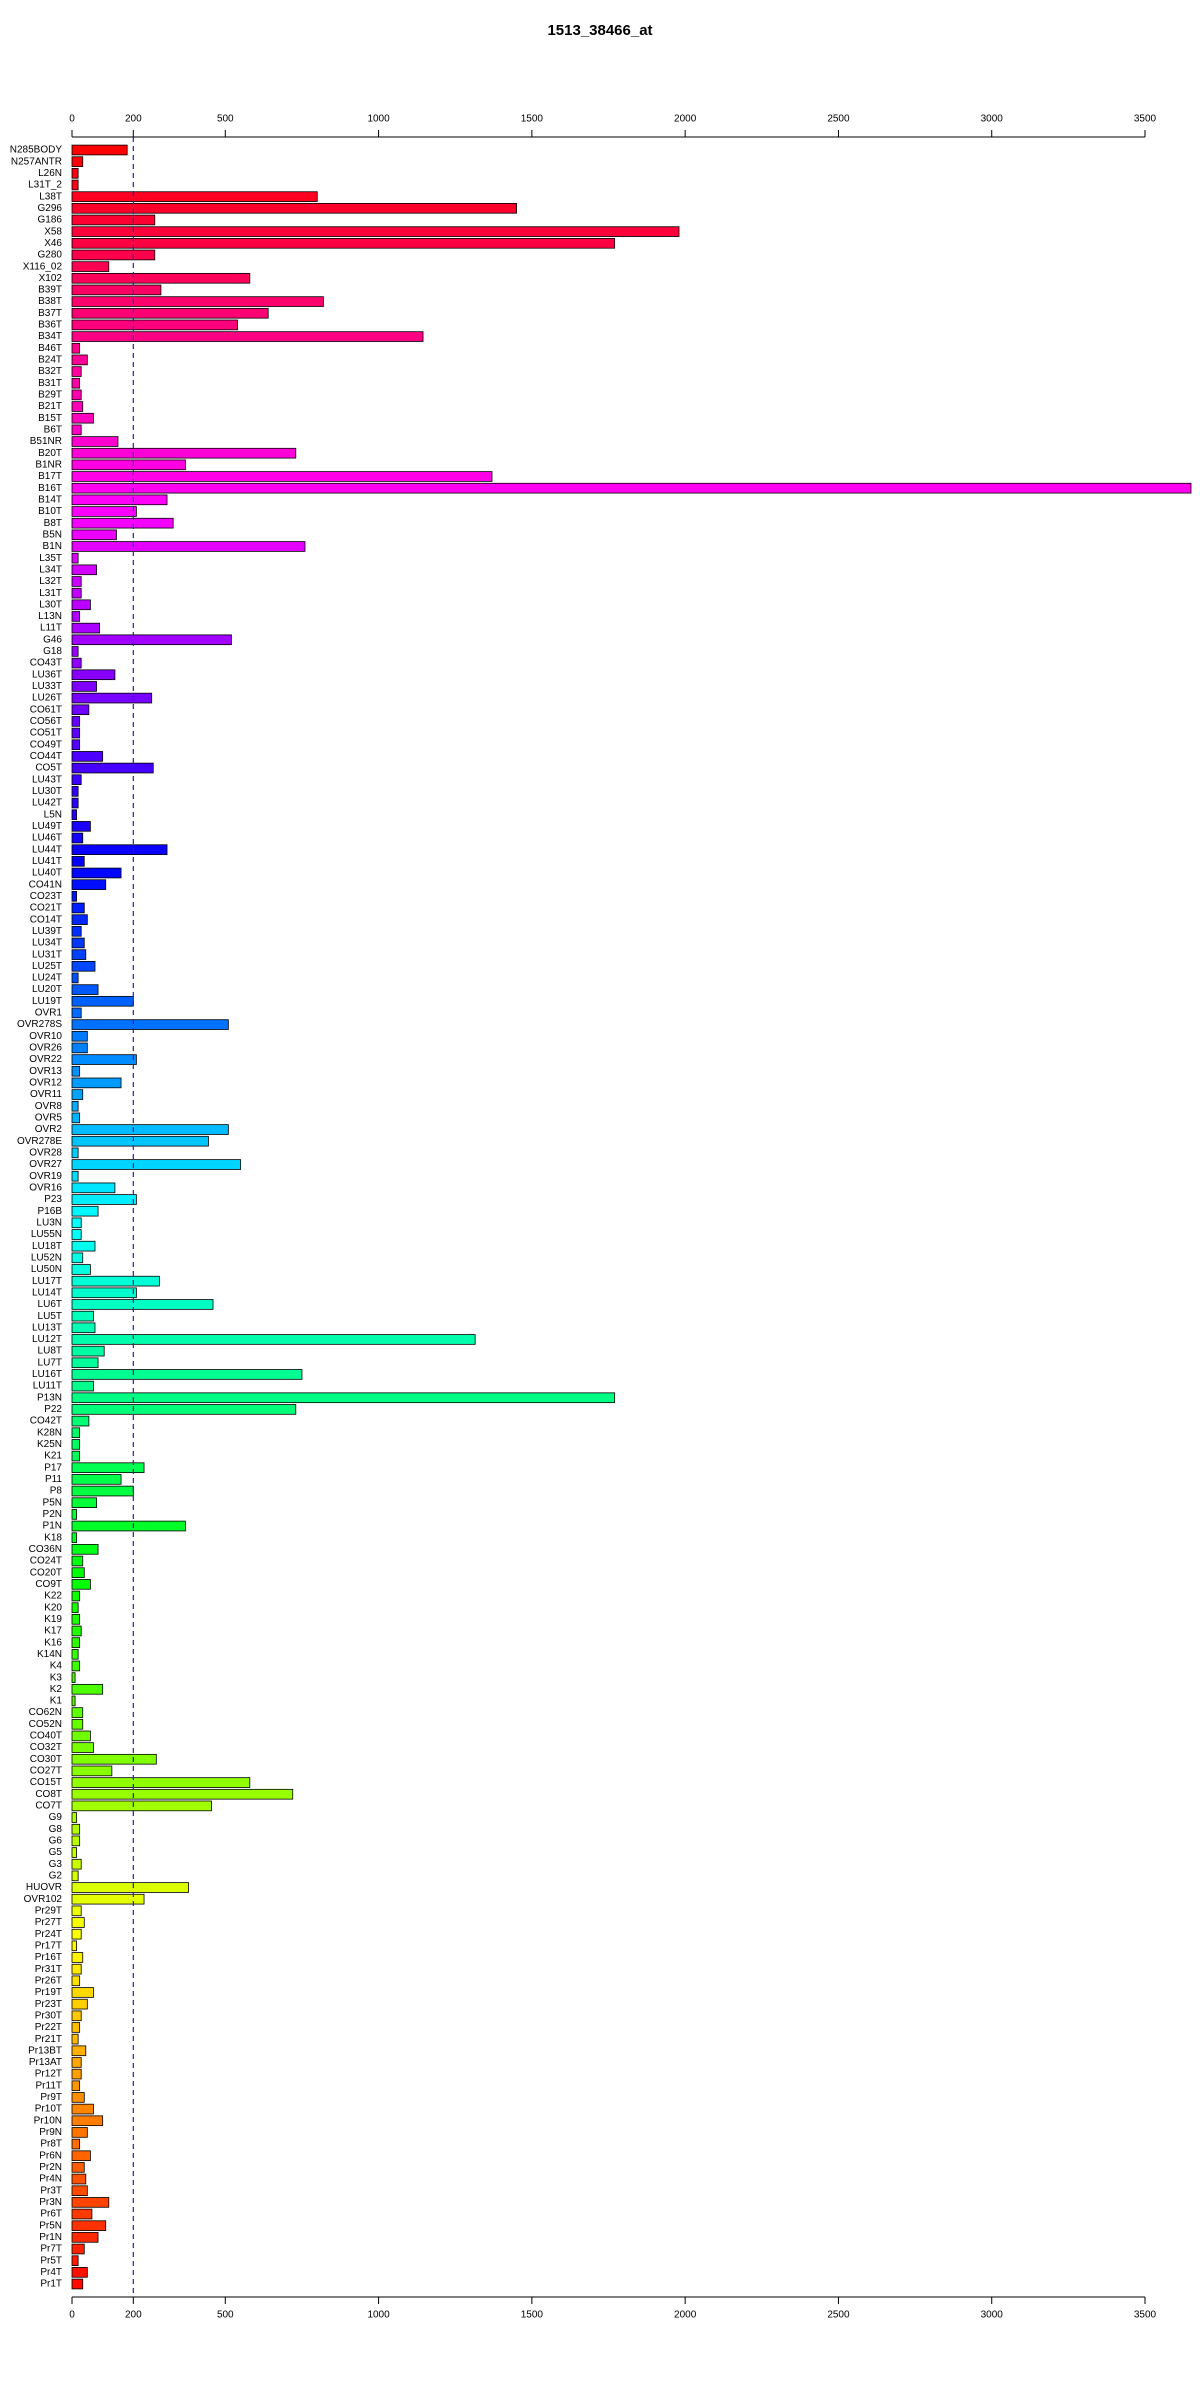 The width and height of the screenshot is (1200, 2400). What do you see at coordinates (43, 1899) in the screenshot?
I see `y-tick-label: OVR102` at bounding box center [43, 1899].